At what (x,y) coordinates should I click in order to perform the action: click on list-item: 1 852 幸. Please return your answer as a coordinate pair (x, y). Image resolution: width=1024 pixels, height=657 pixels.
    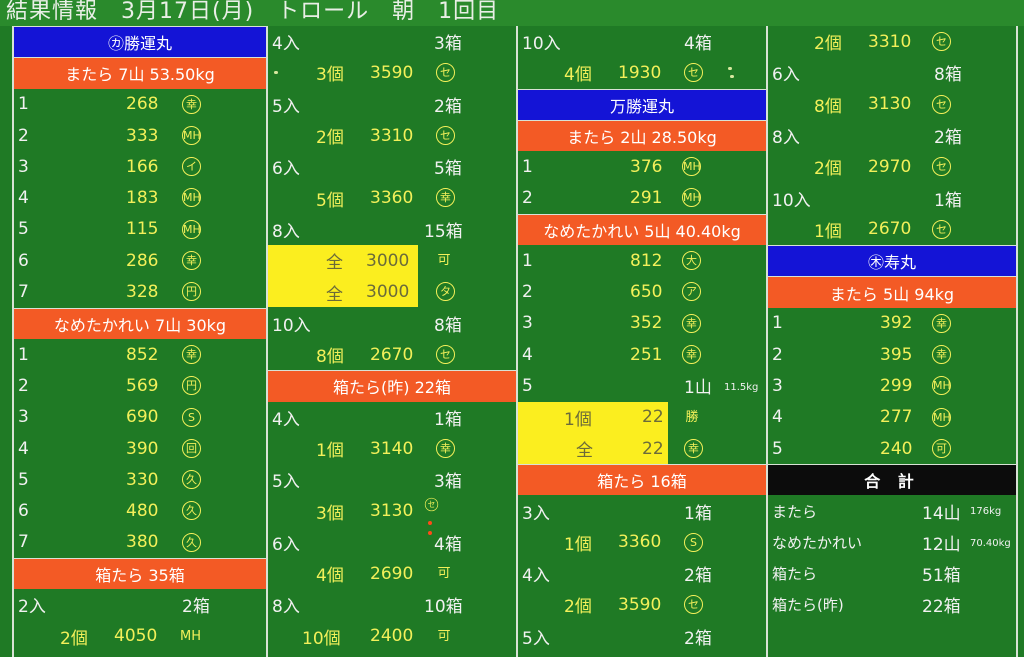
    Looking at the image, I should click on (140, 354).